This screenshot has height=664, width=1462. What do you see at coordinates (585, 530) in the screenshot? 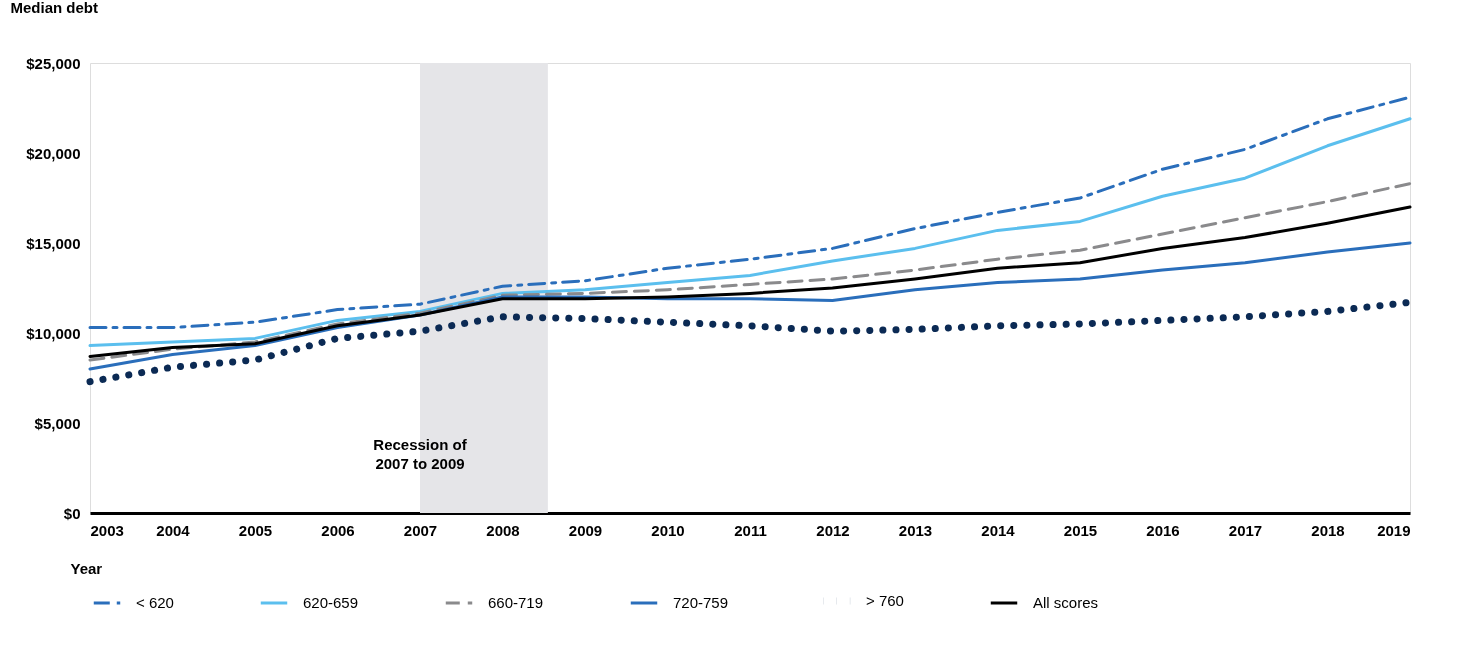
I see `x-tick-label: 2009` at bounding box center [585, 530].